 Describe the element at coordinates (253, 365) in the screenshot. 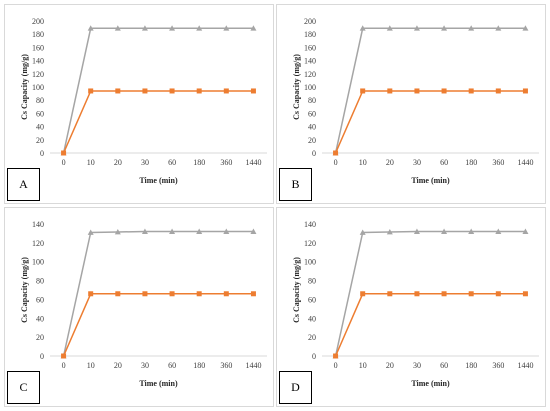

I see `x-tick-label: 1440` at that location.